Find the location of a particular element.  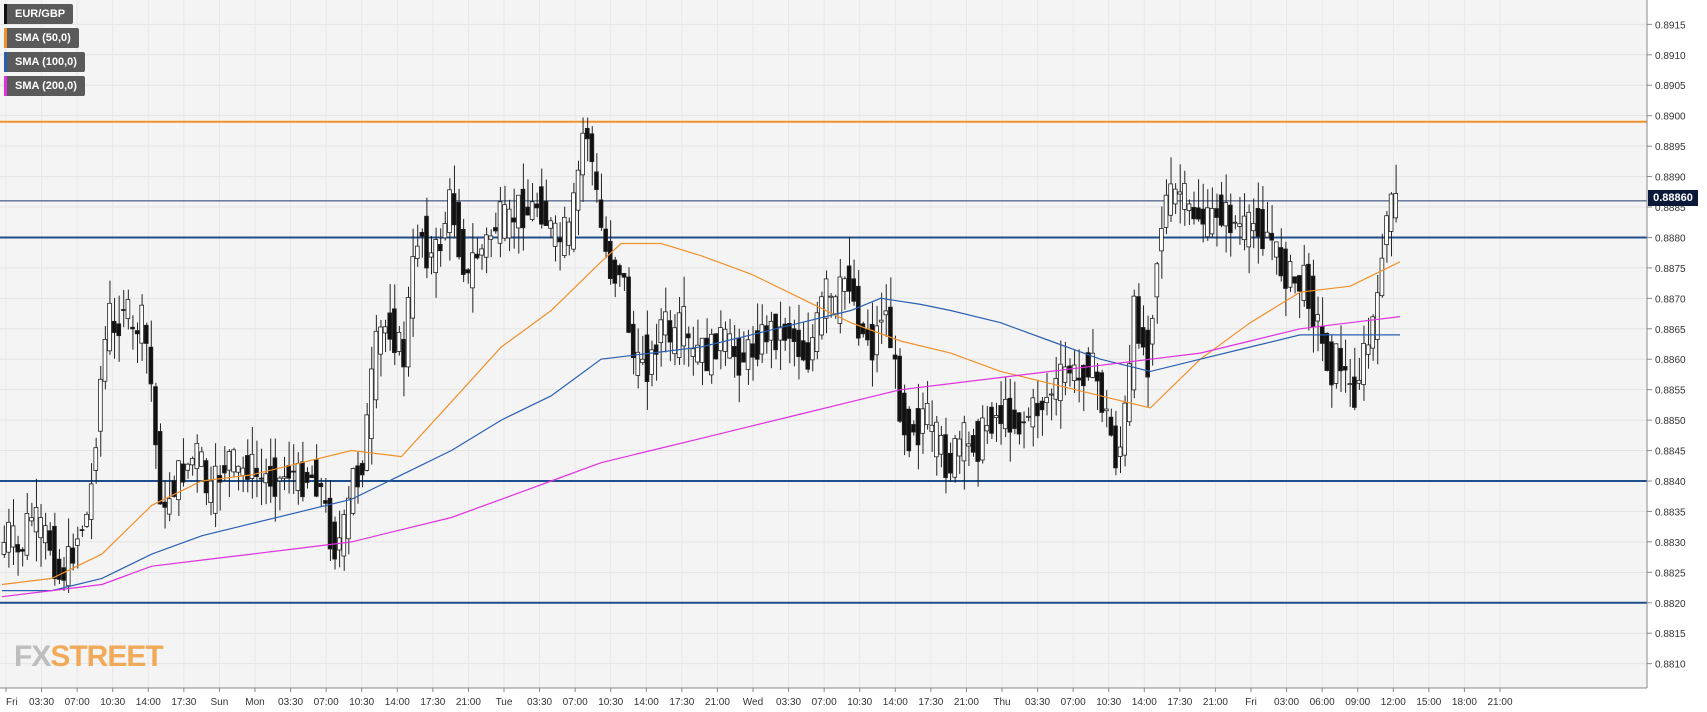

legend-item-sma100: SMA (100,0) is located at coordinates (44, 62).